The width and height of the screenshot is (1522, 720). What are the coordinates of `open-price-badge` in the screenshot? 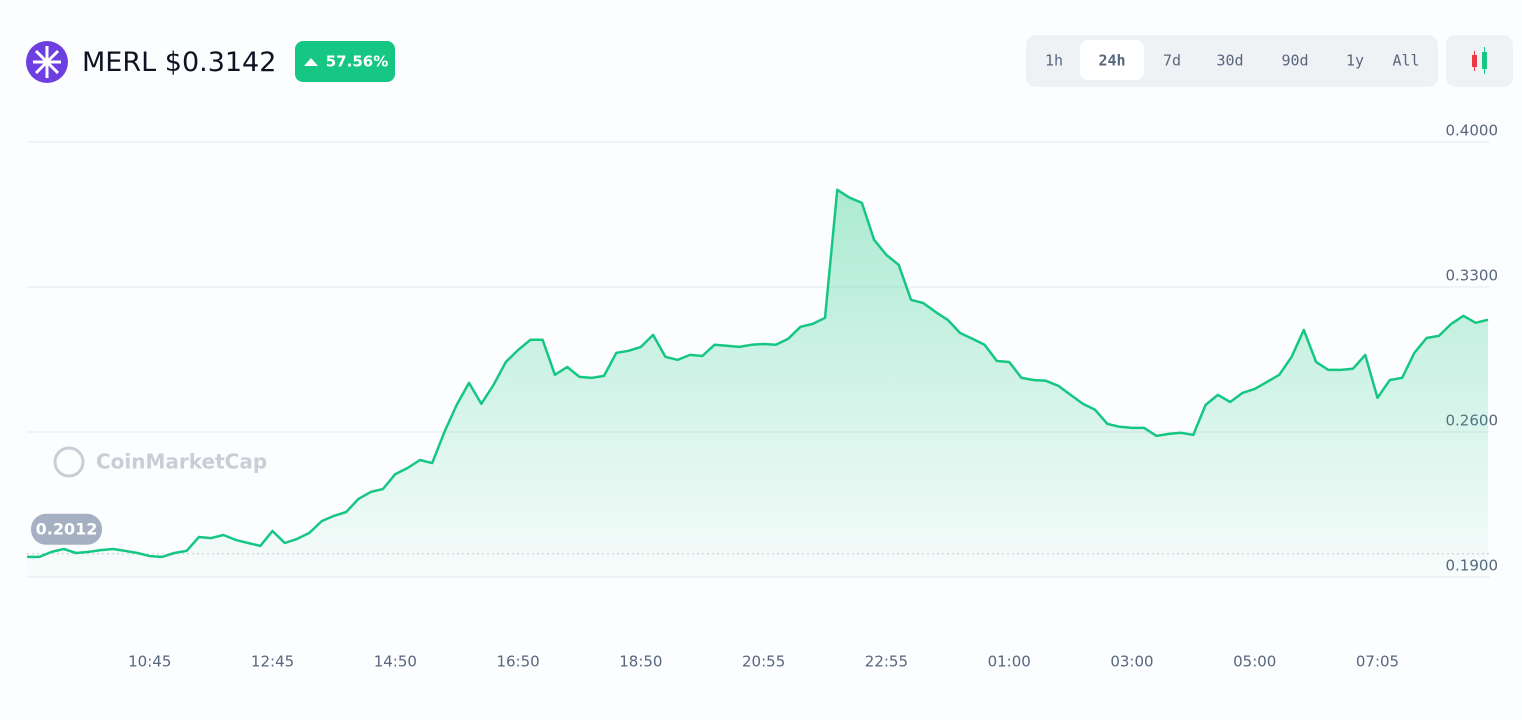 It's located at (66, 529).